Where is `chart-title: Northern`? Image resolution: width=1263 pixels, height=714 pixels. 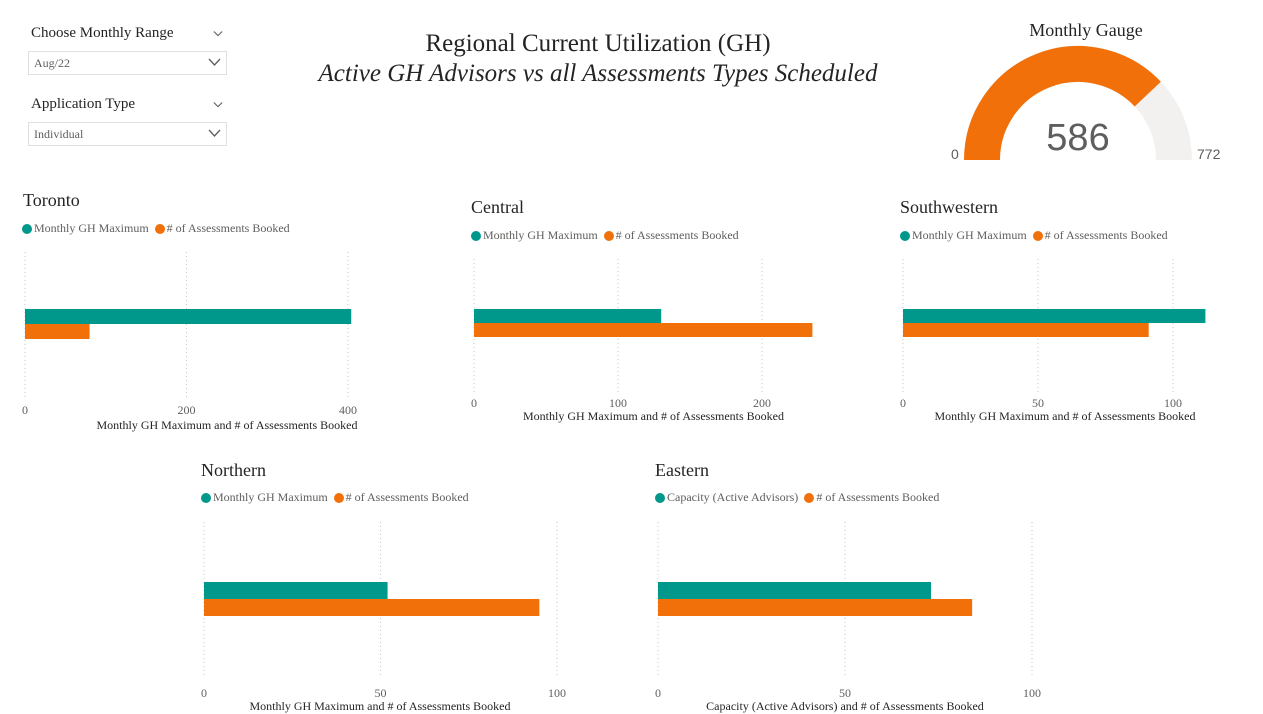
chart-title: Northern is located at coordinates (233, 470).